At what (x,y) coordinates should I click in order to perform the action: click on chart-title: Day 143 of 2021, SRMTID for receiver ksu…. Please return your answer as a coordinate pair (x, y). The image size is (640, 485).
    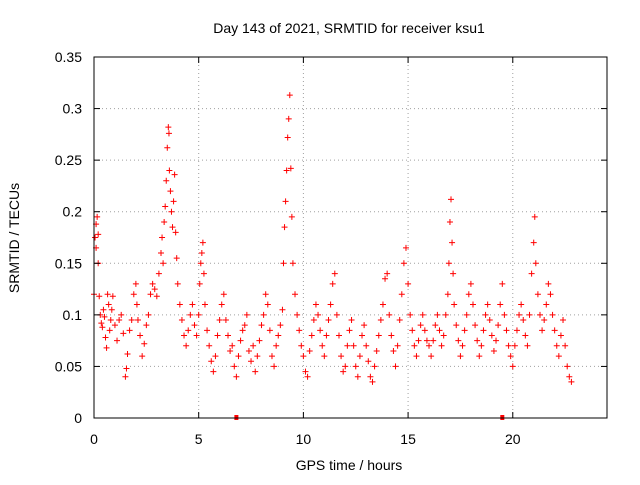
    Looking at the image, I should click on (349, 28).